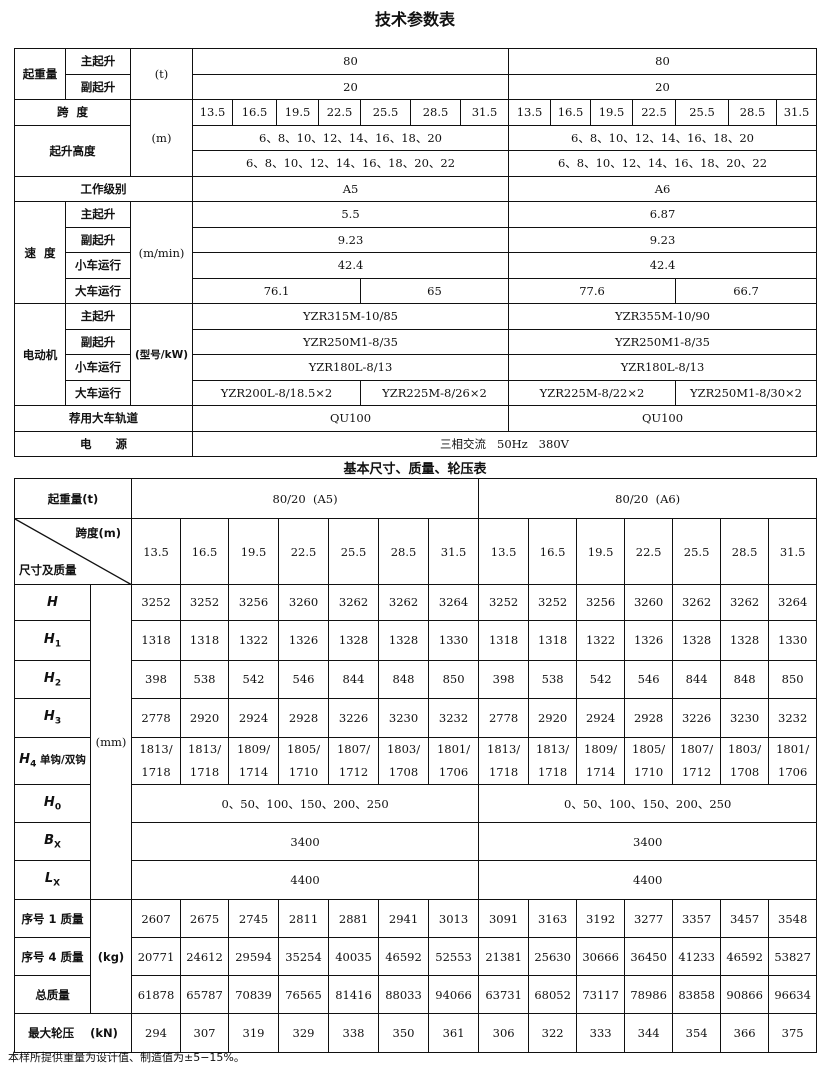  What do you see at coordinates (254, 956) in the screenshot?
I see `value-cell: 29594` at bounding box center [254, 956].